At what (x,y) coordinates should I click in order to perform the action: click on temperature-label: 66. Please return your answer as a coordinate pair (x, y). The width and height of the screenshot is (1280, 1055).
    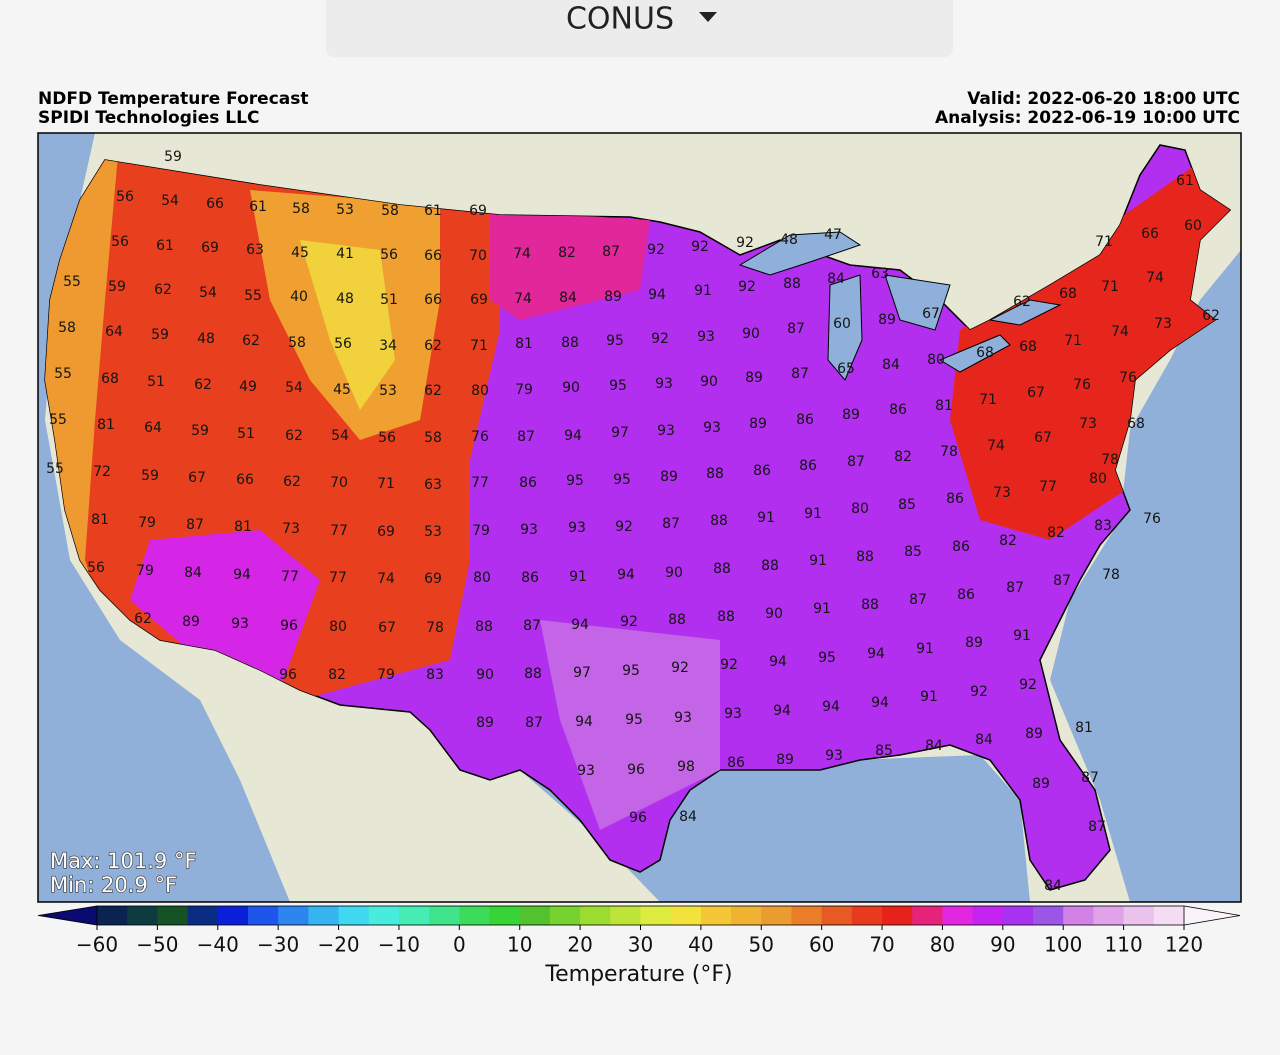
    Looking at the image, I should click on (433, 300).